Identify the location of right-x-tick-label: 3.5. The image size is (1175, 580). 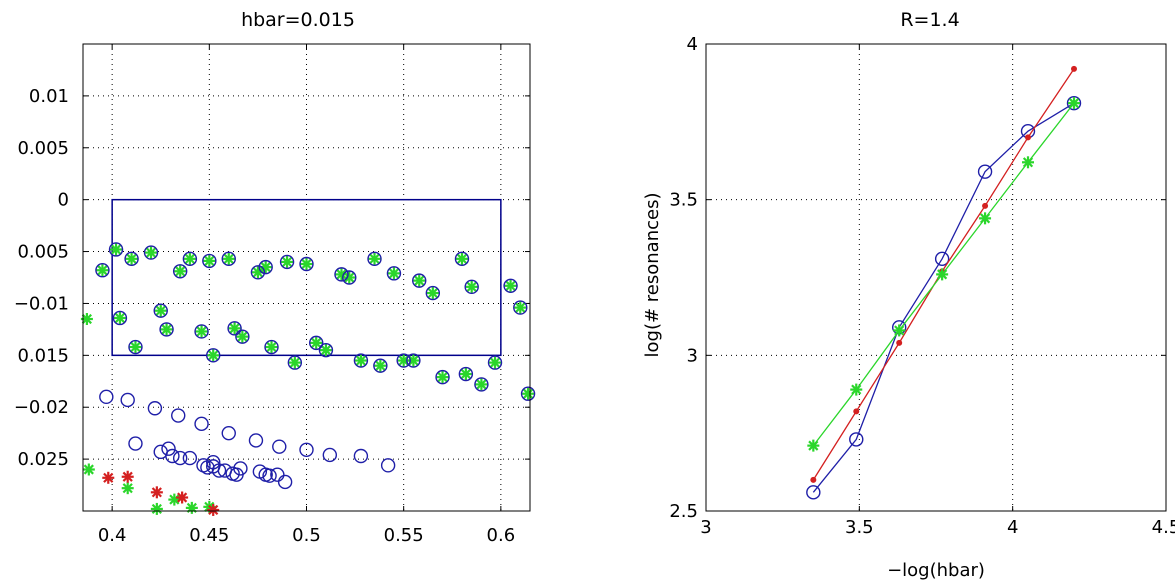
(859, 527).